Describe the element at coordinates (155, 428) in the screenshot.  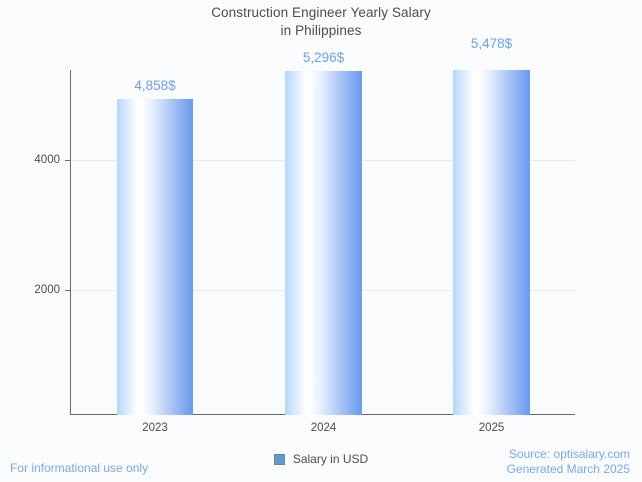
I see `x-axis-tick-label-2023: 2023` at that location.